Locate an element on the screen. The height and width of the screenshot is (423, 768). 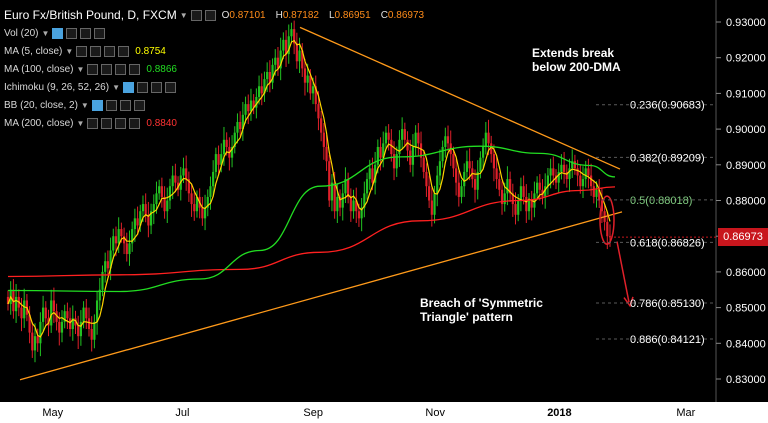
indicator-row-volume: Vol (20) ▼ is located at coordinates (216, 33).